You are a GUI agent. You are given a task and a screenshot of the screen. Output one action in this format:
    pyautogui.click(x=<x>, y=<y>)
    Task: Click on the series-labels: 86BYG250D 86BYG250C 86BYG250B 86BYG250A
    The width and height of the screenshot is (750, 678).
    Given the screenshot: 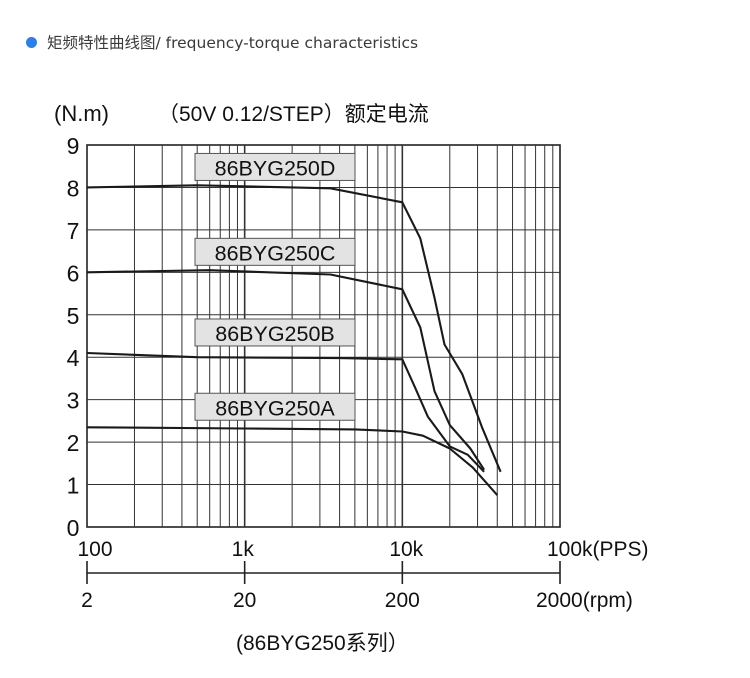 What is the action you would take?
    pyautogui.click(x=275, y=286)
    